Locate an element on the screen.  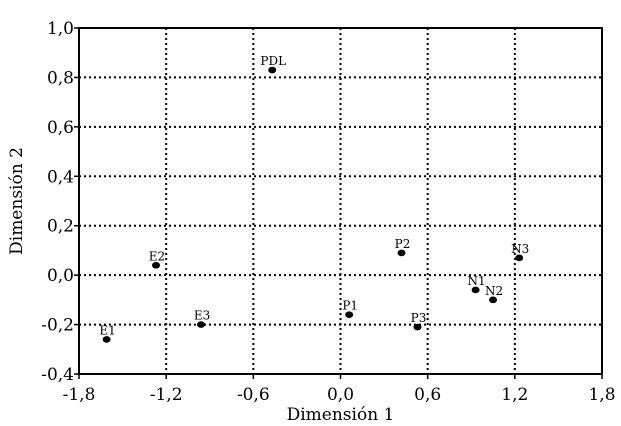
data-point-pdl is located at coordinates (272, 70).